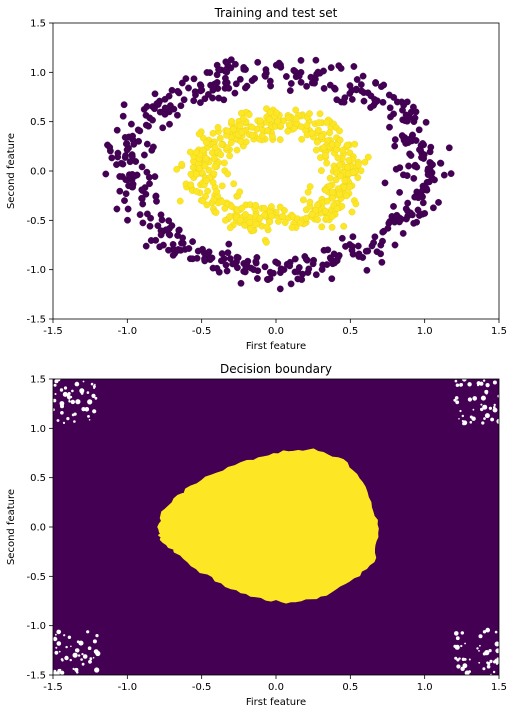  What do you see at coordinates (38, 478) in the screenshot?
I see `boundary-ytick-label: 0.5` at bounding box center [38, 478].